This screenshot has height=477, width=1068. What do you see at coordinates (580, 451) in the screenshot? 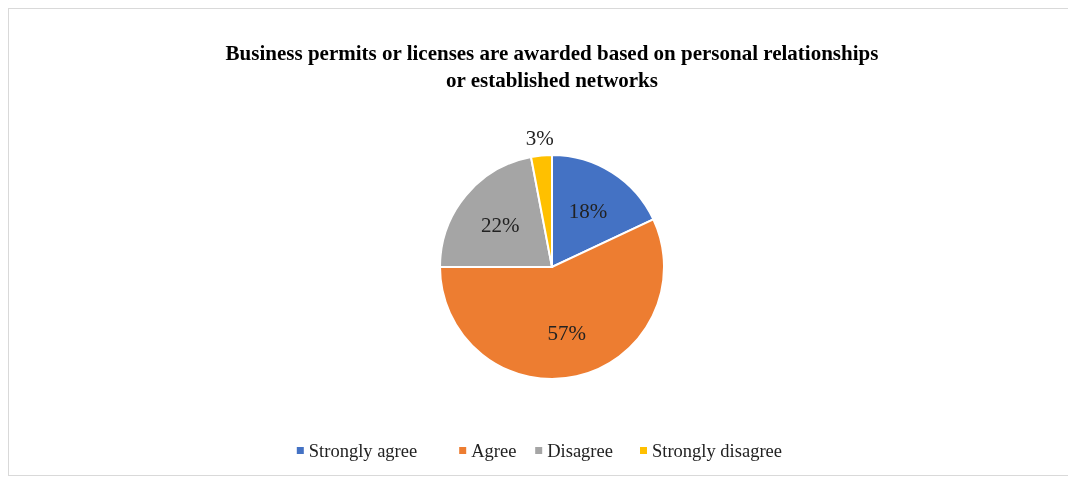
I see `legend-label: Disagree` at bounding box center [580, 451].